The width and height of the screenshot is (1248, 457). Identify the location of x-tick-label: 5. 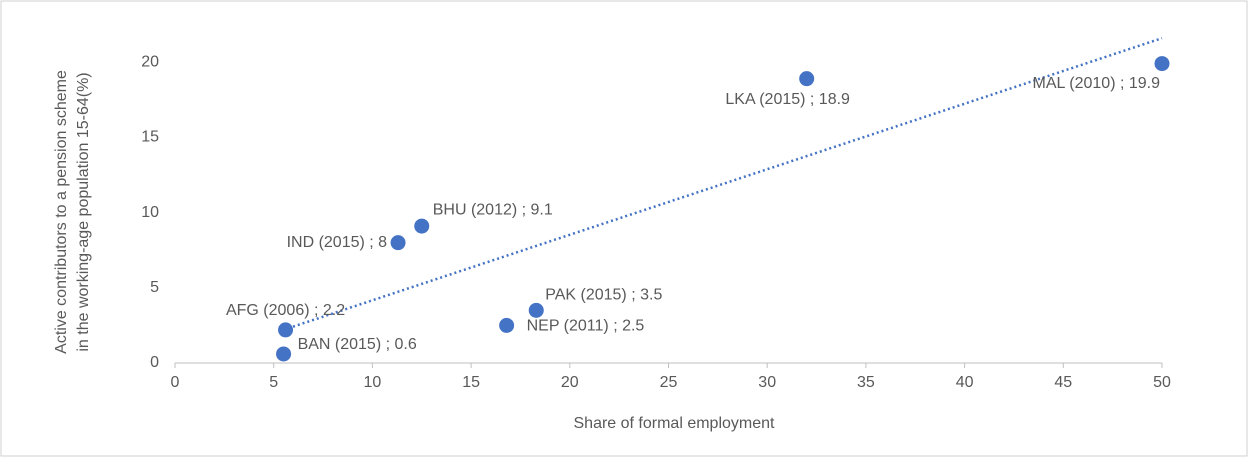
(273, 382).